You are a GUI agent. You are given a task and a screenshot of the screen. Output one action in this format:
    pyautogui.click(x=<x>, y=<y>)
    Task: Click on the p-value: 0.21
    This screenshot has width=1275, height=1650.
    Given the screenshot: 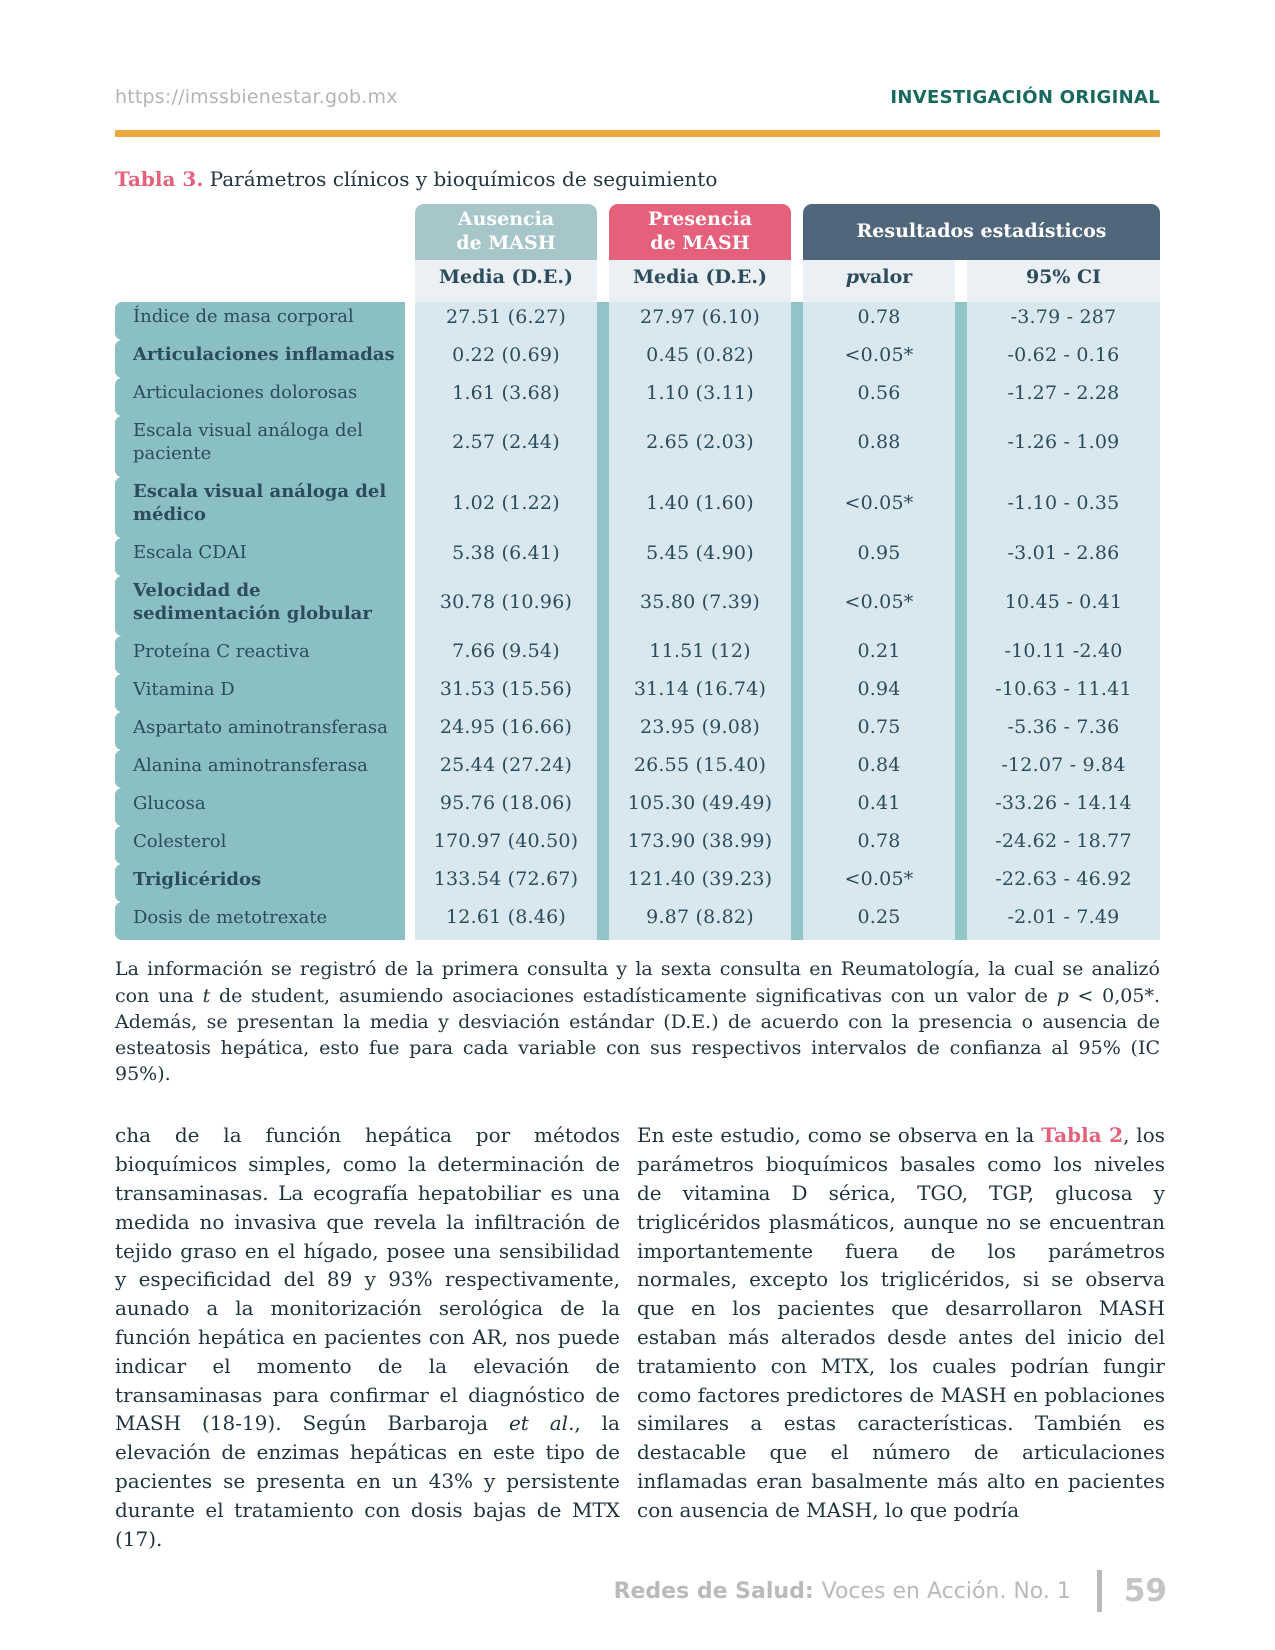 What is the action you would take?
    pyautogui.click(x=879, y=655)
    